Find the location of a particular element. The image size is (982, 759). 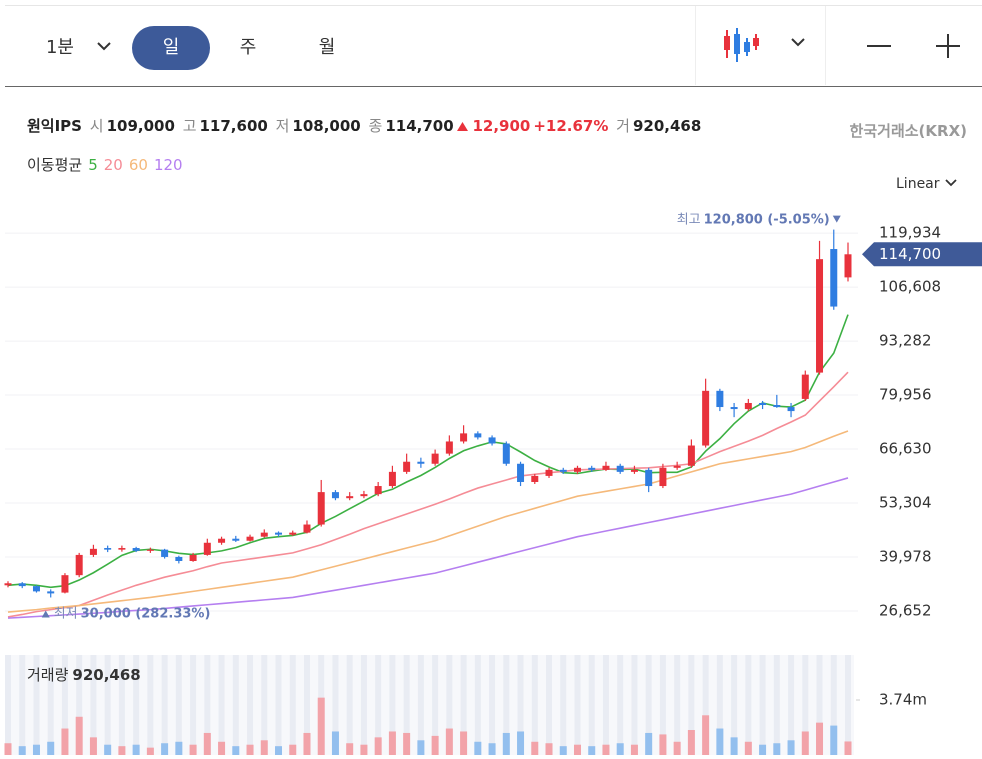

ma-legend-item: 60 is located at coordinates (138, 165).